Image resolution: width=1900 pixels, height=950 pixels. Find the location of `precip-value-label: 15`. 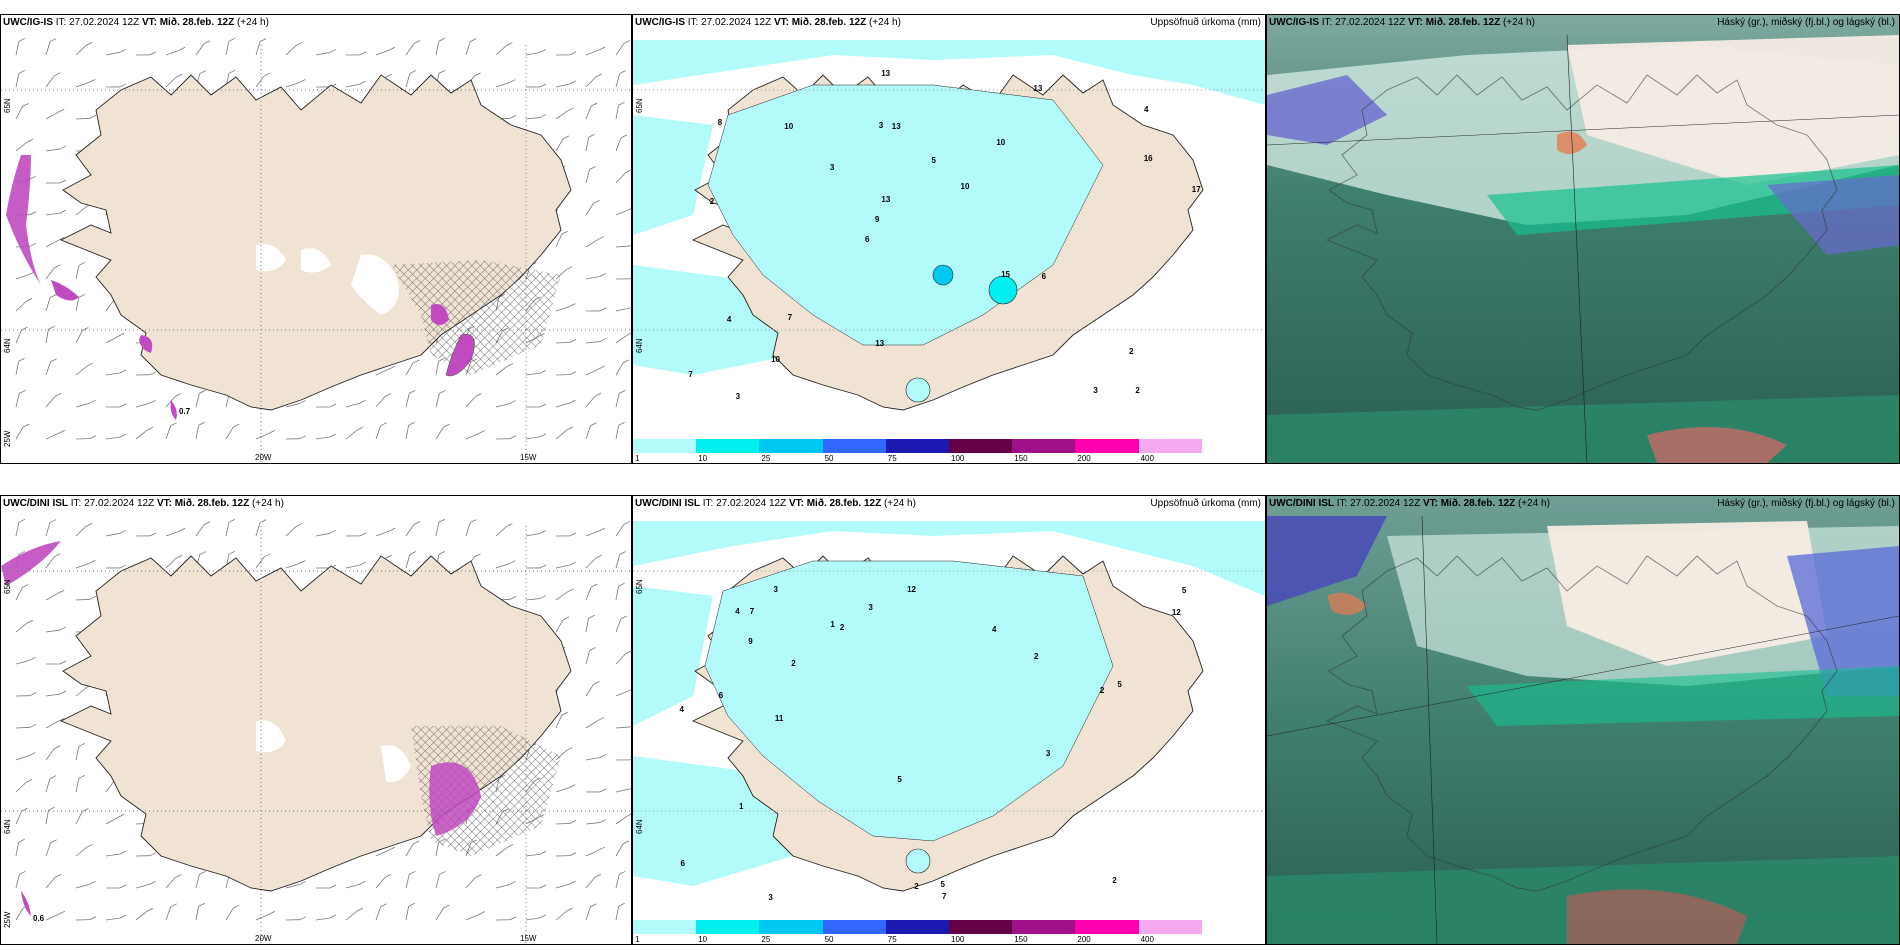

precip-value-label: 15 is located at coordinates (1005, 274).